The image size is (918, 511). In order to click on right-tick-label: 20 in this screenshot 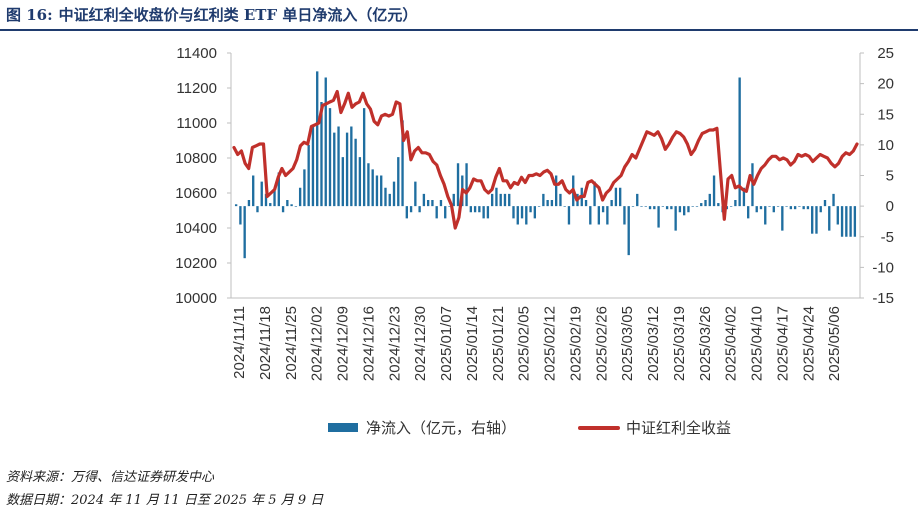, I will do `click(885, 84)`.